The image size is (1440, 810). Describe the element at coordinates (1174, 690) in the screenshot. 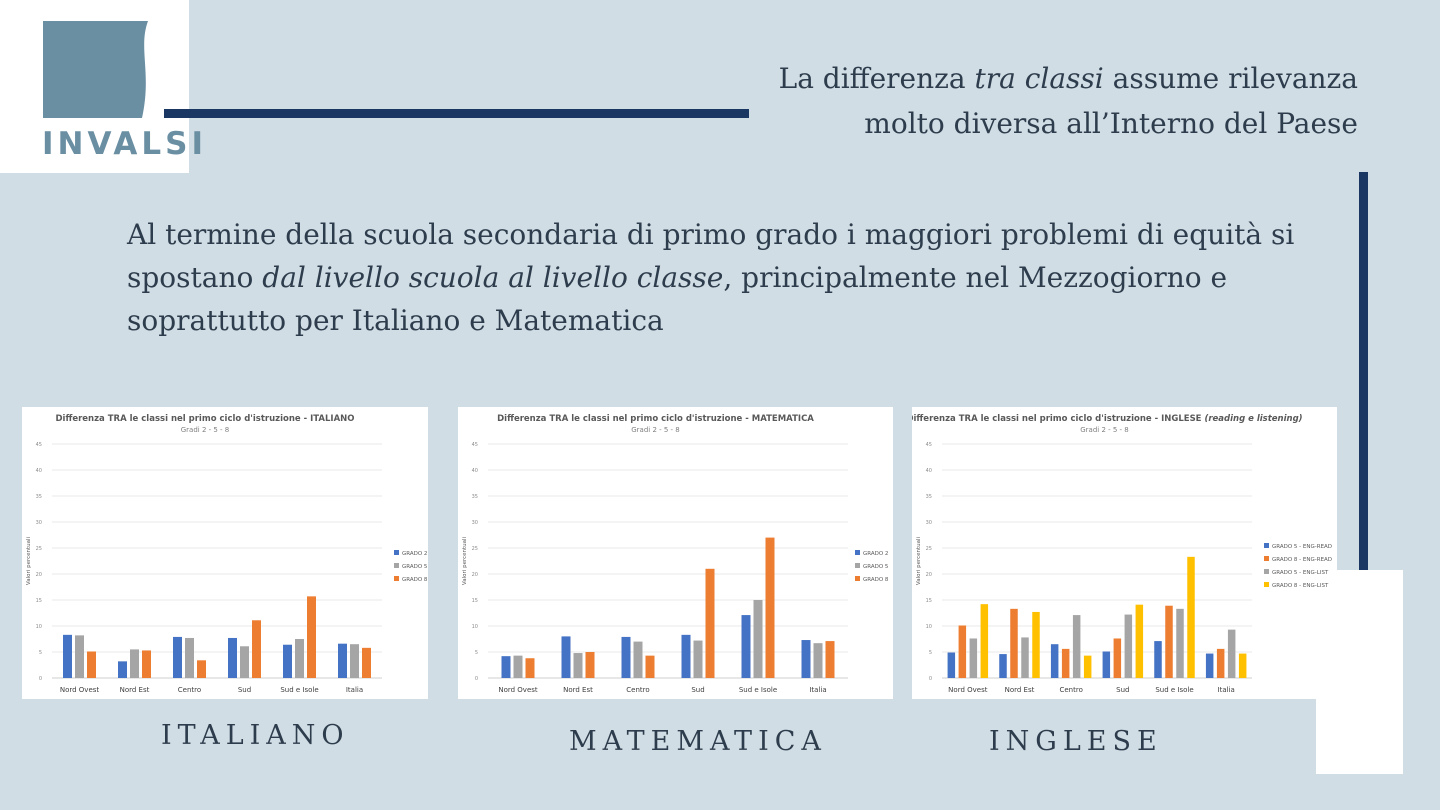

I see `chart-inglese-xtick: Sud e Isole` at that location.